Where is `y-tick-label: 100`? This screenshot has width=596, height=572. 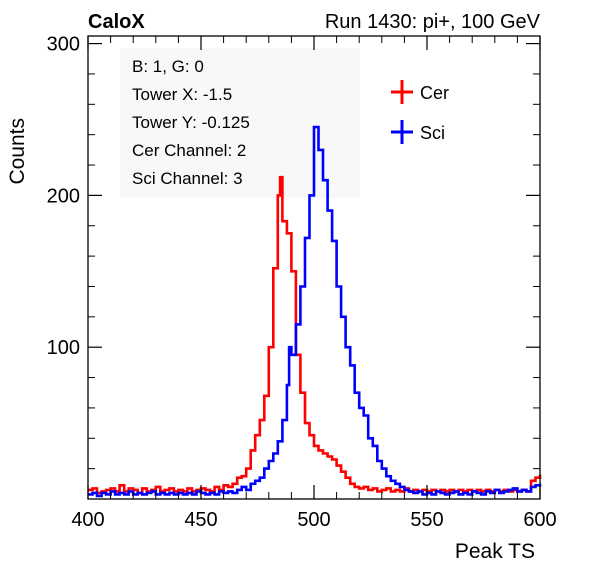 y-tick-label: 100 is located at coordinates (63, 348).